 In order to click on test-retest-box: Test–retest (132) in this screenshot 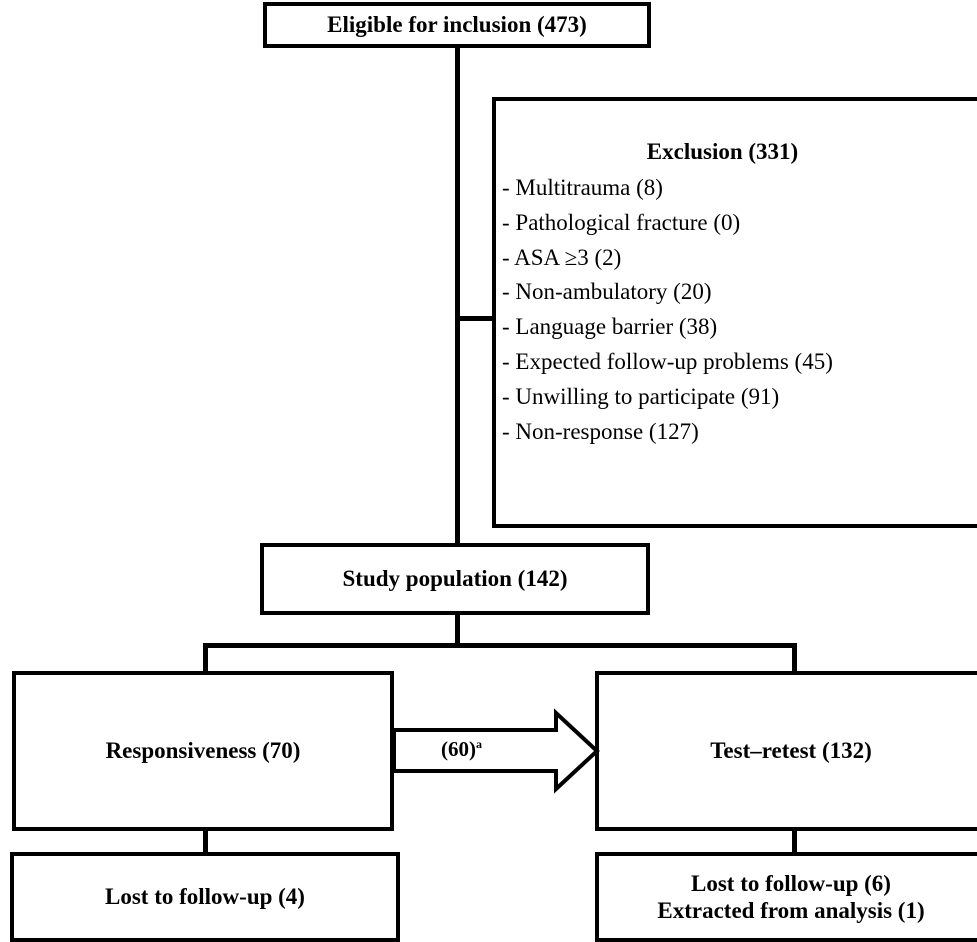, I will do `click(786, 751)`.